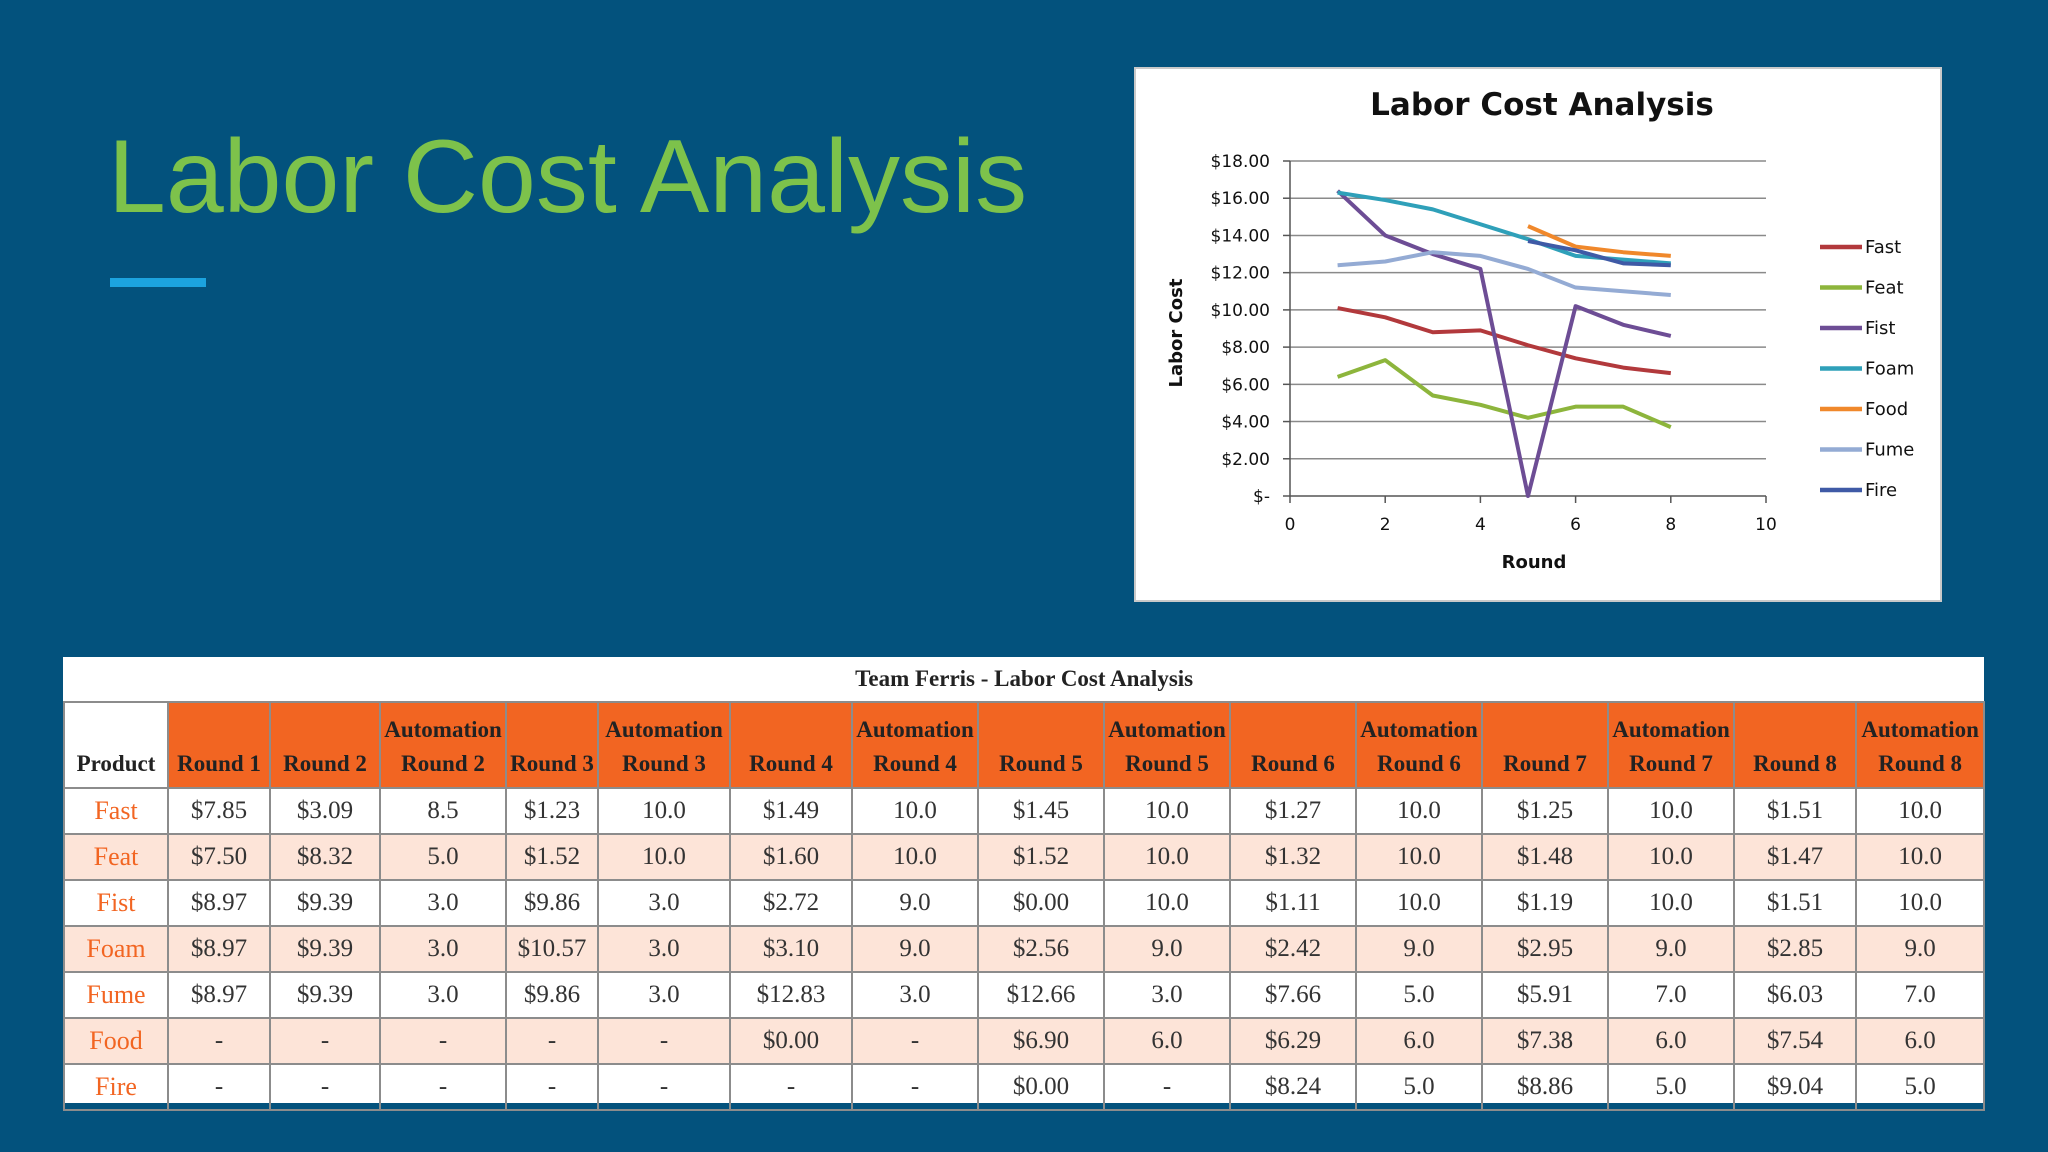  Describe the element at coordinates (1534, 562) in the screenshot. I see `chart-x-axis-label: Round` at that location.